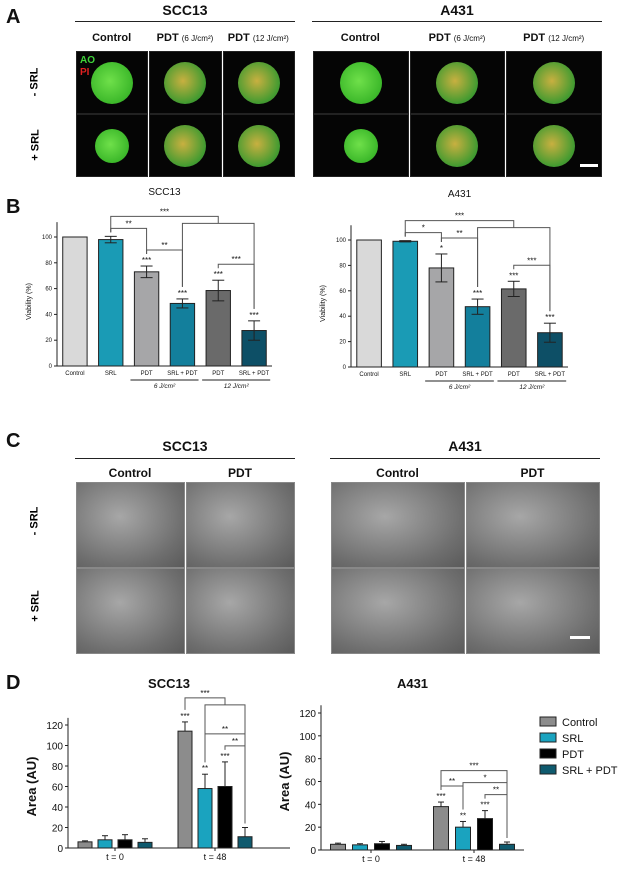  Describe the element at coordinates (85, 72) in the screenshot. I see `pi-label: PI` at that location.